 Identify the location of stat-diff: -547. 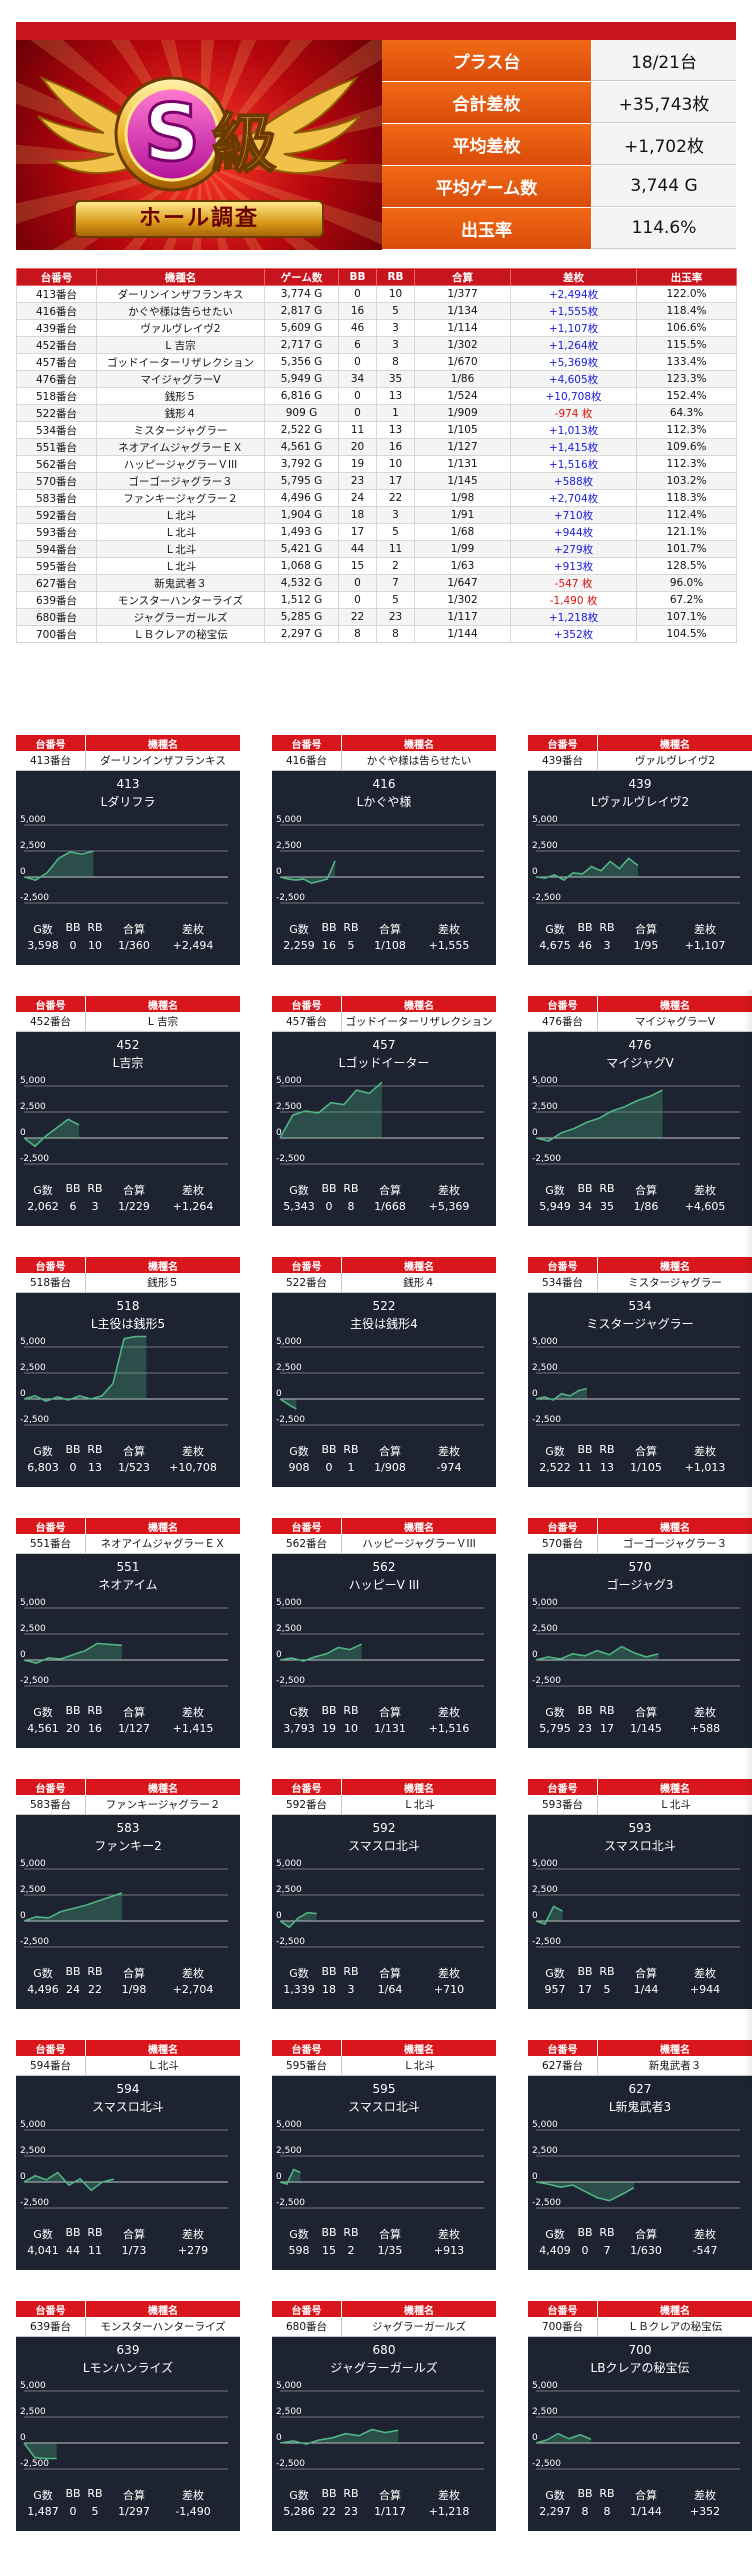
(705, 2250).